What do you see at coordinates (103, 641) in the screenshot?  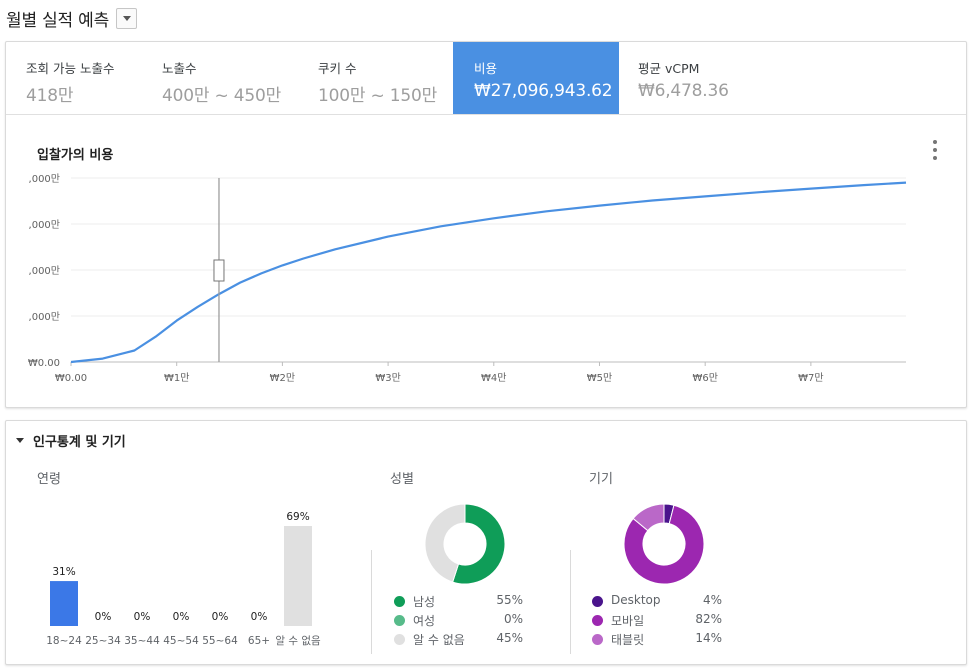 I see `age-category-label: 25~34` at bounding box center [103, 641].